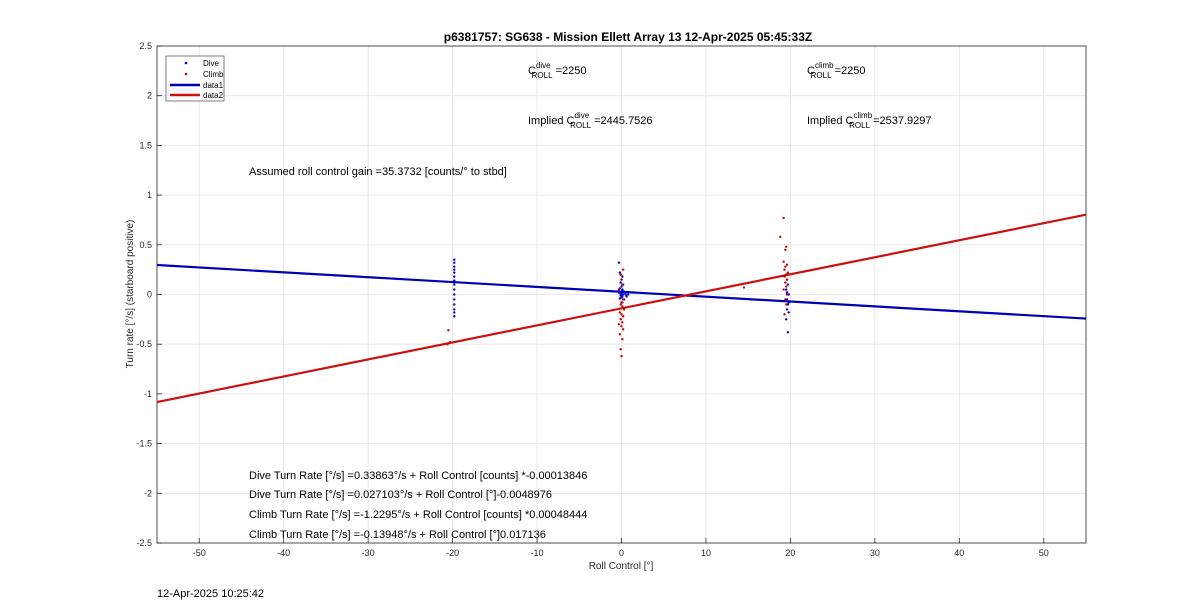 This screenshot has height=611, width=1200. Describe the element at coordinates (836, 70) in the screenshot. I see `c-roll-climb-annotation: Cclimb ROLL =2250` at that location.